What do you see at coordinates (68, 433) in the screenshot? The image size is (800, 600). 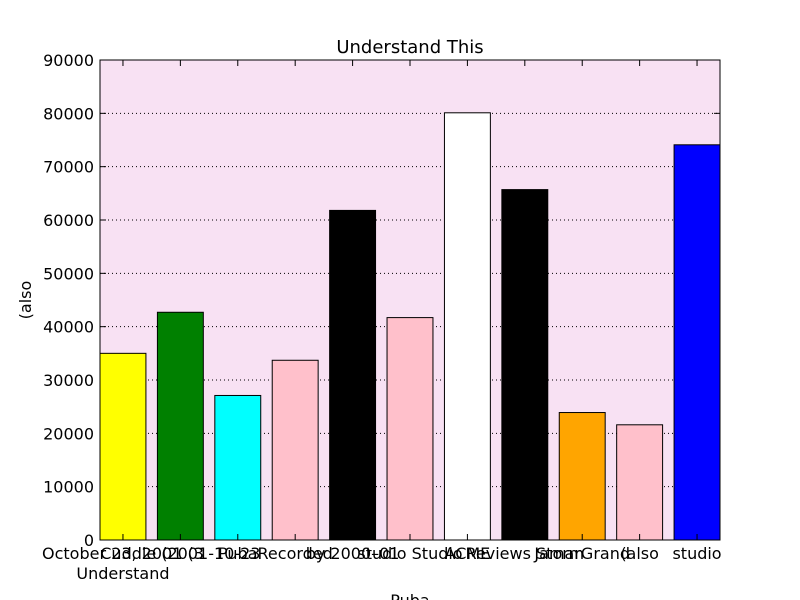 I see `y-tick-label: 20000` at bounding box center [68, 433].